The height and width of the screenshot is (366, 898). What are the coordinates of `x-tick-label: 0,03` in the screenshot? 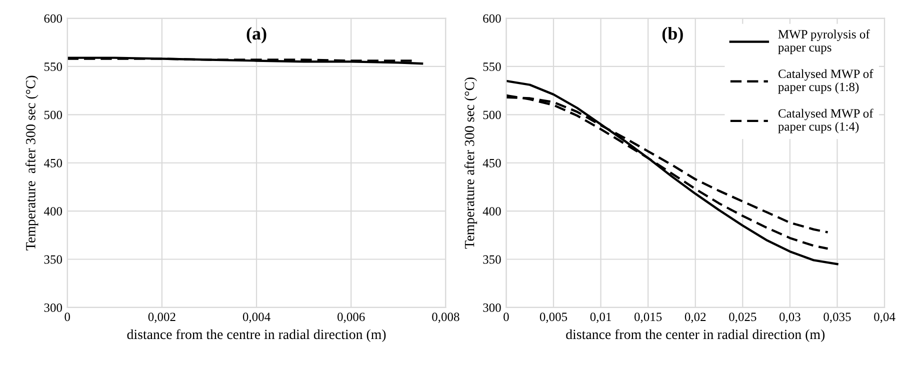 It's located at (789, 317).